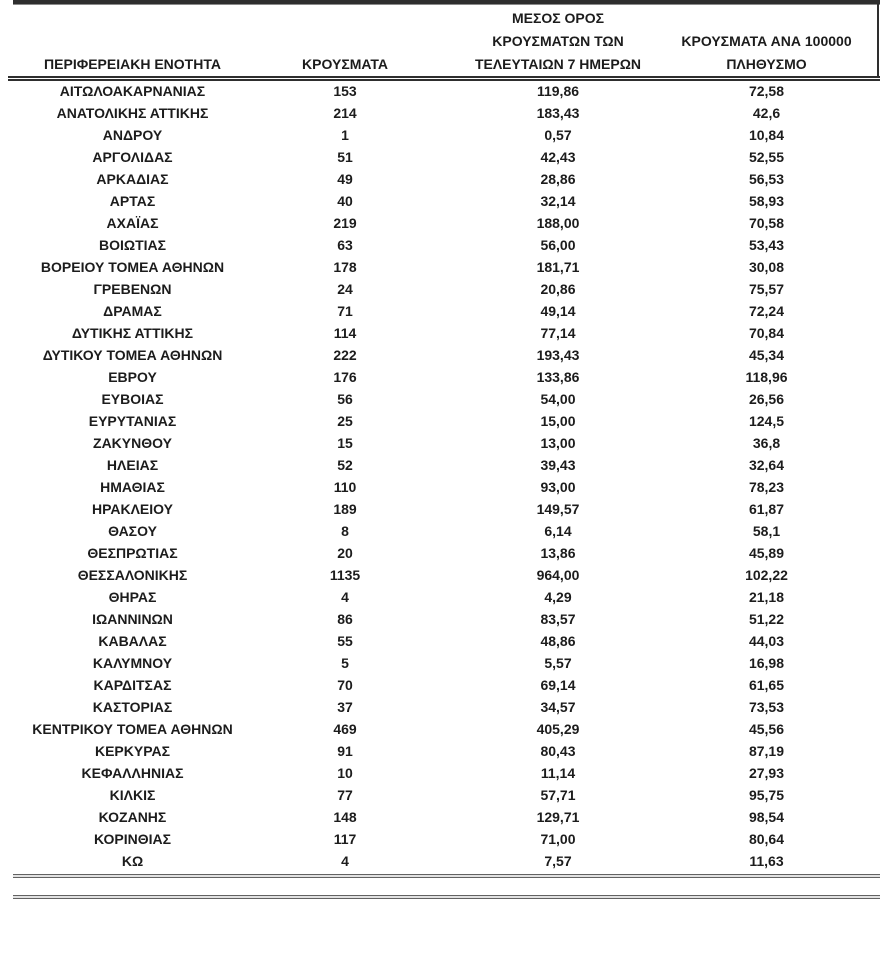 The image size is (880, 970). What do you see at coordinates (345, 619) in the screenshot?
I see `cases-cell: 86` at bounding box center [345, 619].